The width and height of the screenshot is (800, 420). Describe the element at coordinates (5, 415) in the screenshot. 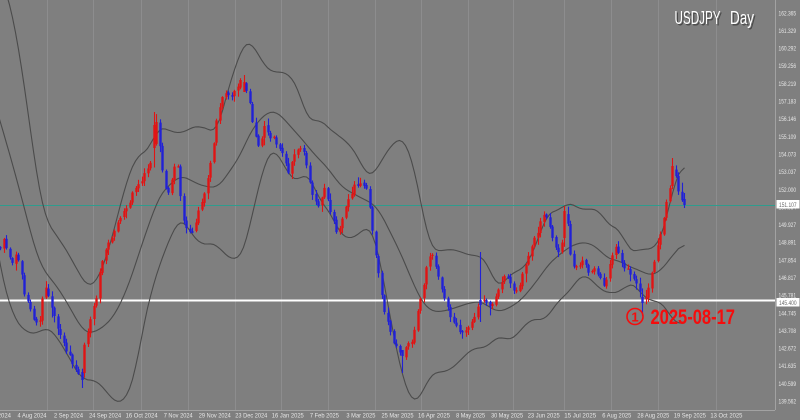

I see `svg-text: 12 Jul 2024` at that location.